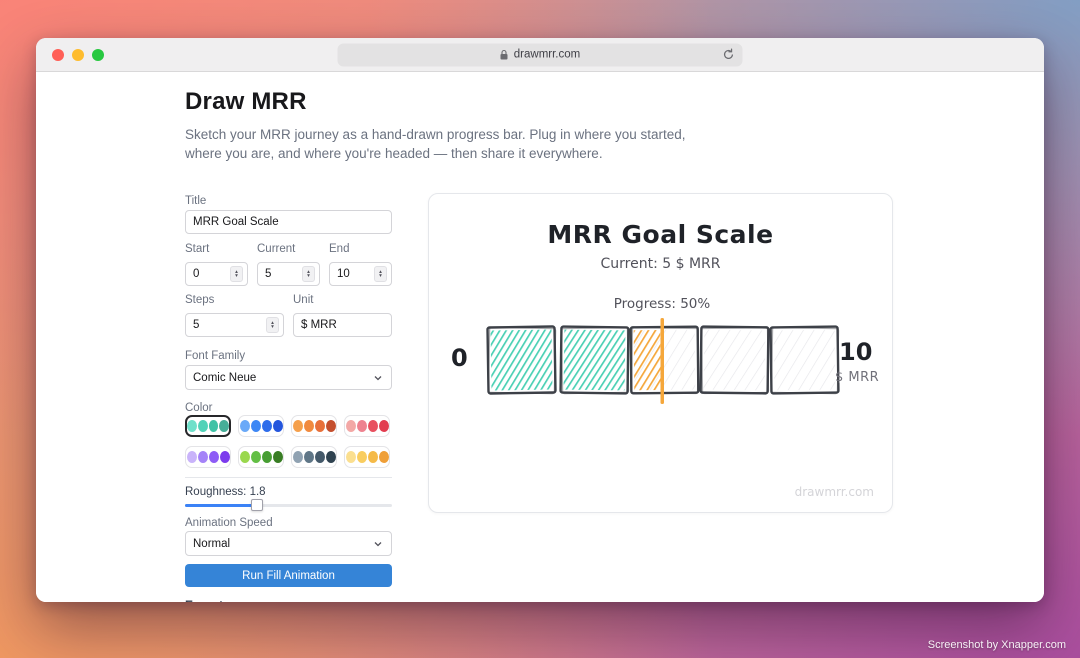 The height and width of the screenshot is (658, 1080). What do you see at coordinates (547, 54) in the screenshot?
I see `url-text: drawmrr.com` at bounding box center [547, 54].